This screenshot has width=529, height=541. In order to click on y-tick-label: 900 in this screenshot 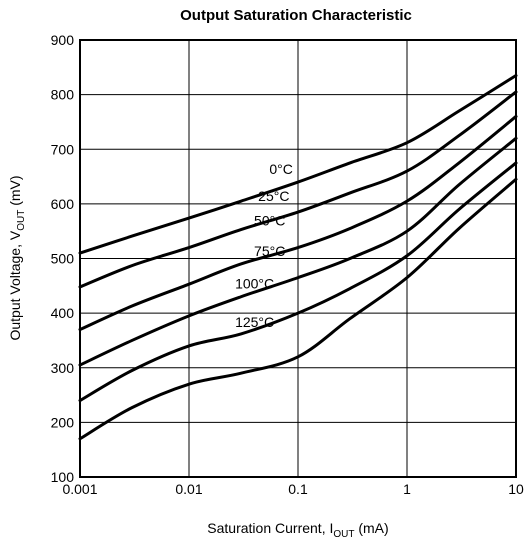, I will do `click(63, 40)`.